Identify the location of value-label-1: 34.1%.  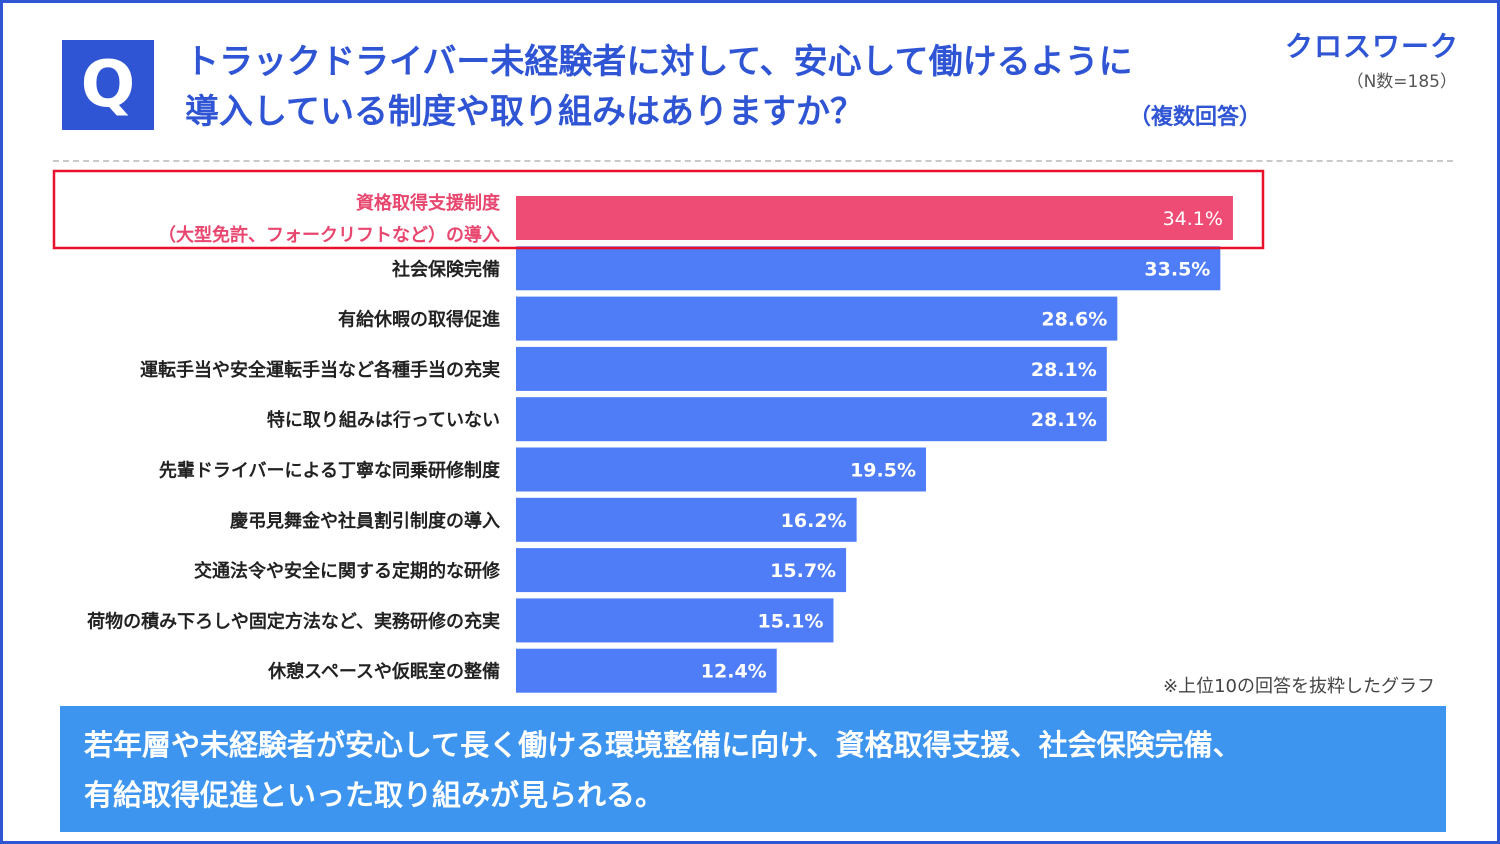
(1193, 219).